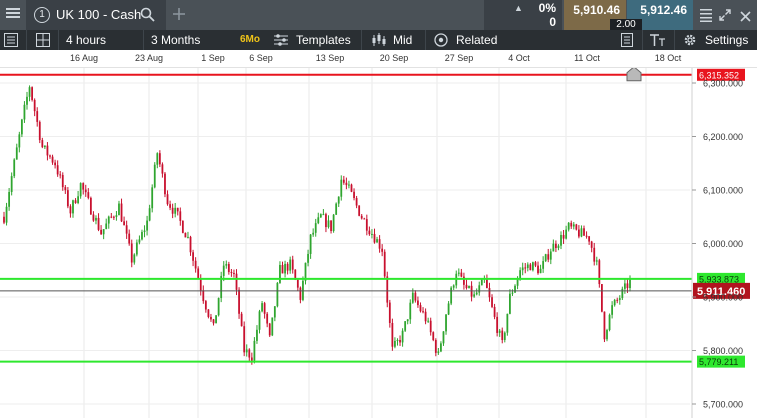 The image size is (757, 418). What do you see at coordinates (660, 15) in the screenshot?
I see `buy-button: 5,912.46` at bounding box center [660, 15].